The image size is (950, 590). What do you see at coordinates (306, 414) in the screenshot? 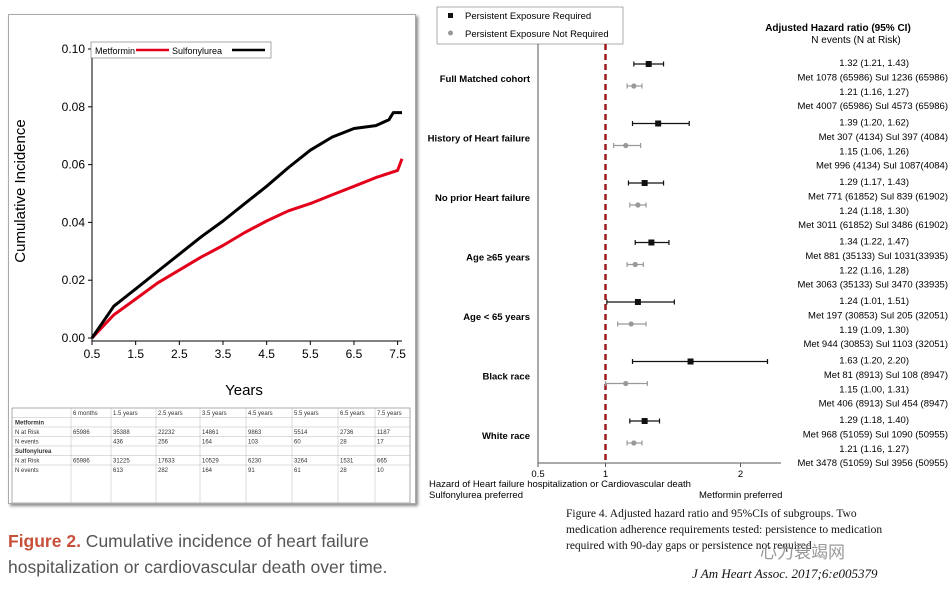
I see `risk-table-header: 5.5 years` at bounding box center [306, 414].